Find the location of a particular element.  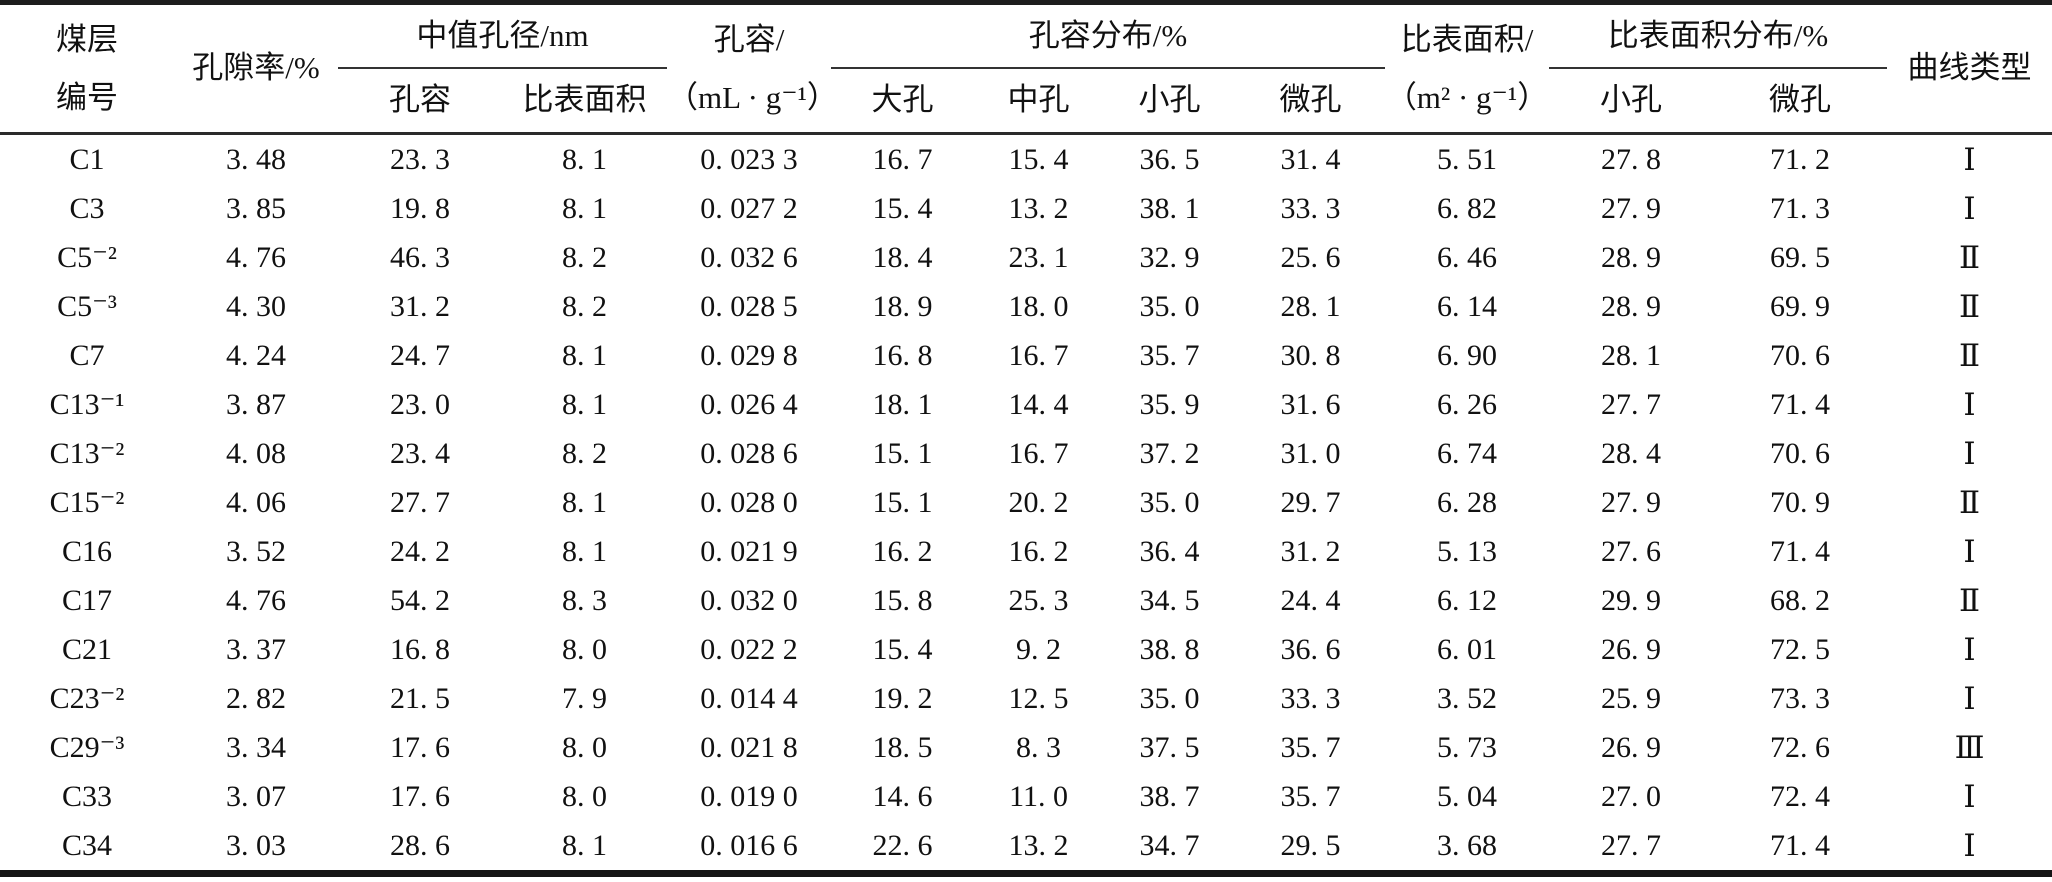

header-pore-volume-line1: 孔容/ is located at coordinates (749, 40).